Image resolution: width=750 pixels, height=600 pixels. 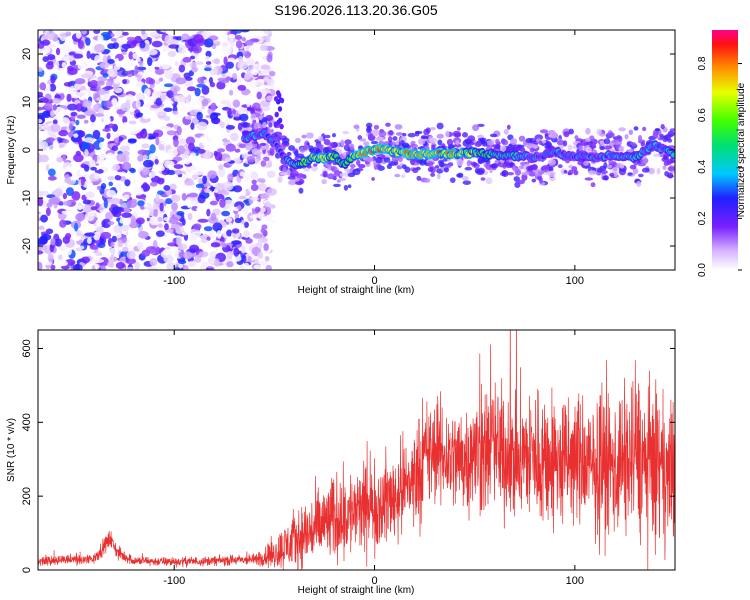 I want to click on colorbar-gradient, so click(x=725, y=150).